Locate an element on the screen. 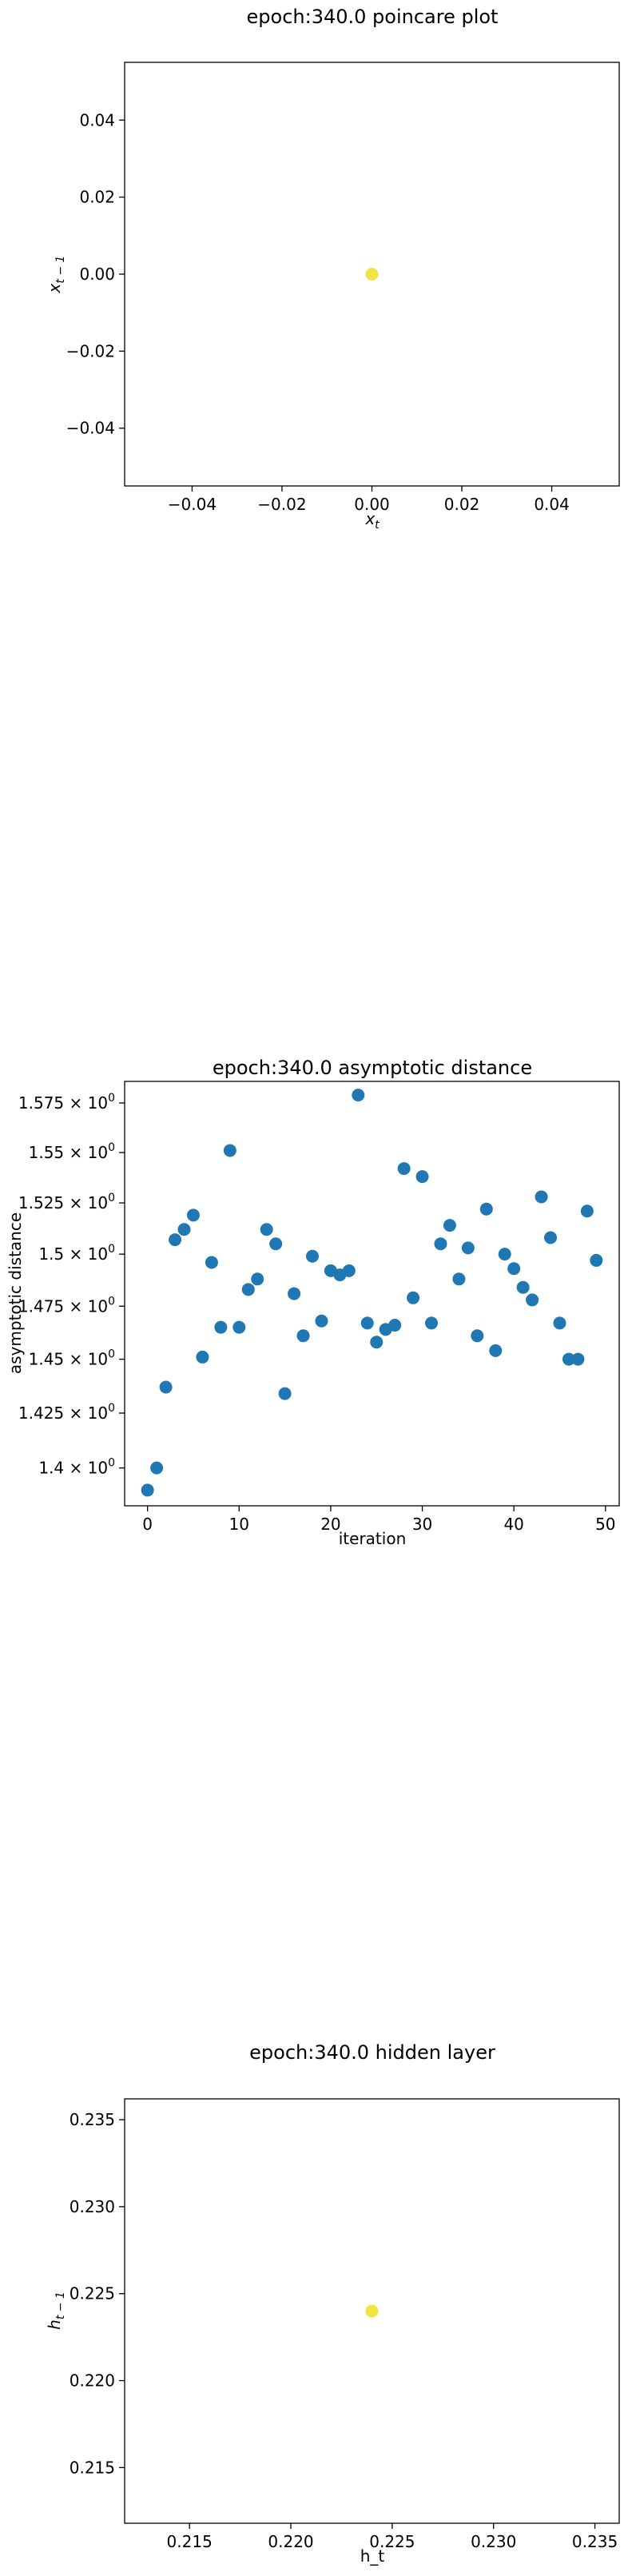 This screenshot has width=628, height=2576. asymptotic-y-tick-label: 1.425 × 100 is located at coordinates (67, 1412).